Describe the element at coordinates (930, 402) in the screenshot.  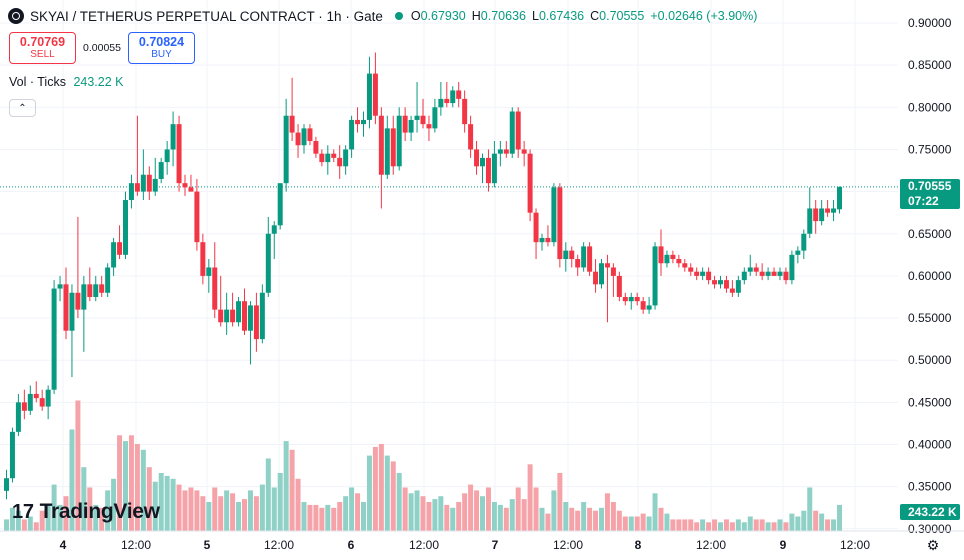
I see `price-tick-label: 0.45000` at that location.